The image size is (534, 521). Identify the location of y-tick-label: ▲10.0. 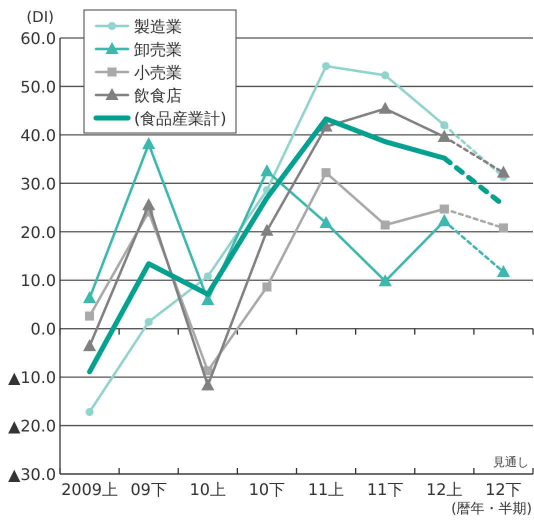
(32, 378).